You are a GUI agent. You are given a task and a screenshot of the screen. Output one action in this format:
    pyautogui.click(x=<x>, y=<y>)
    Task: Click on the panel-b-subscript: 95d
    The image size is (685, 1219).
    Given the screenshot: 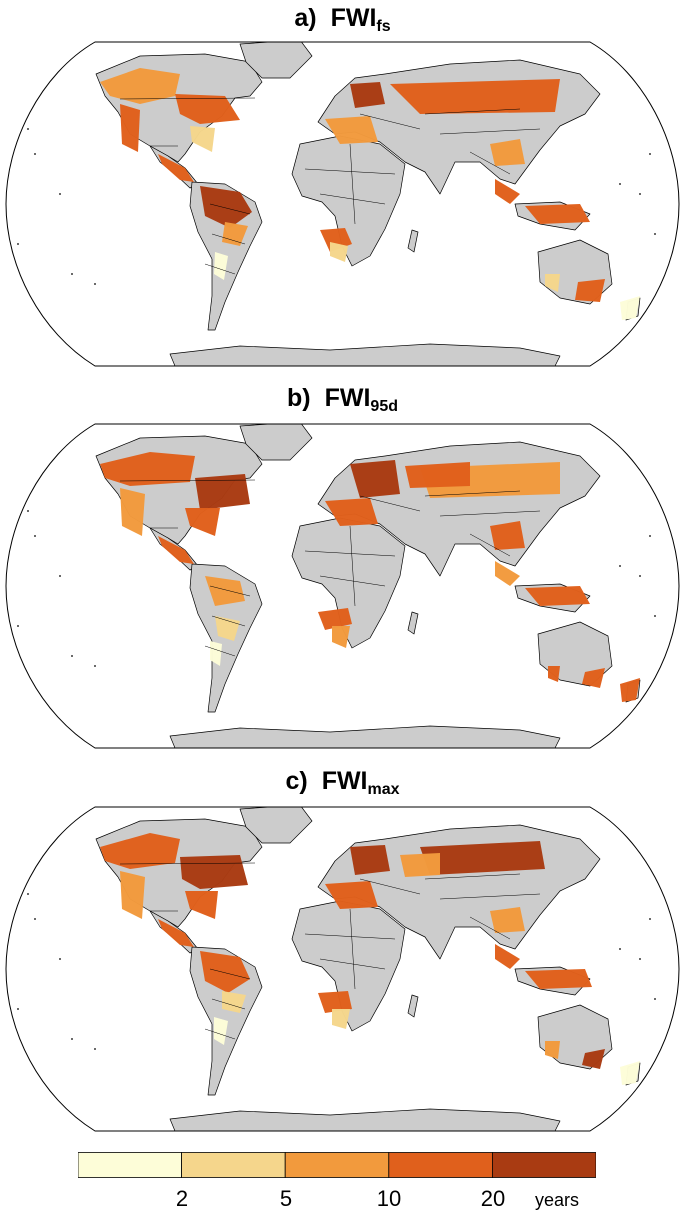 What is the action you would take?
    pyautogui.click(x=384, y=406)
    